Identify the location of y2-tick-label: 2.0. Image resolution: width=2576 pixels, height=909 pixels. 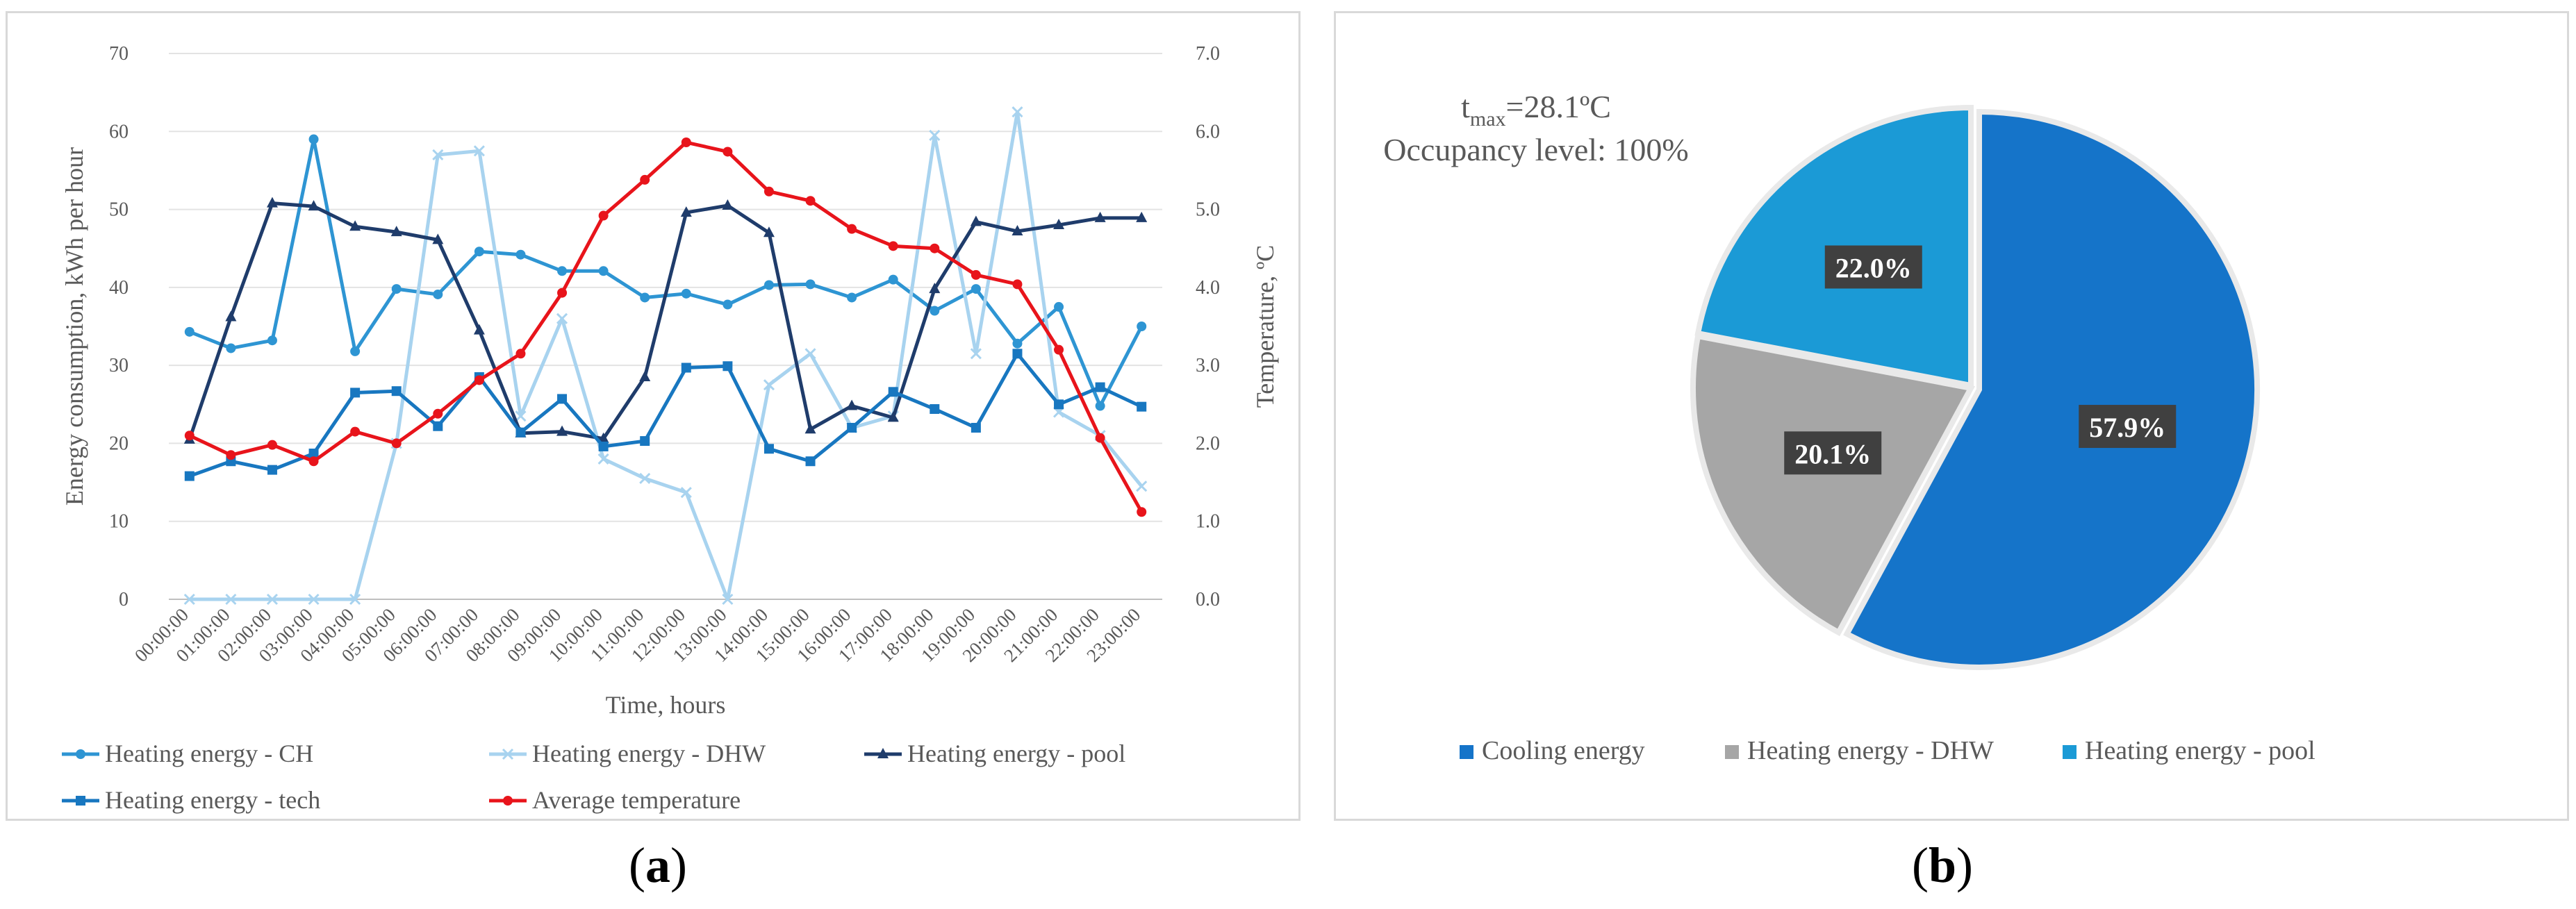
(1208, 443).